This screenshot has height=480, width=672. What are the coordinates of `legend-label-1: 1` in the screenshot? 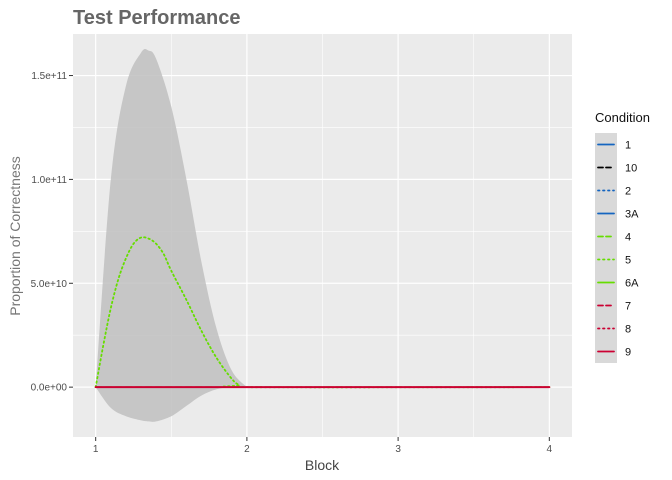 It's located at (628, 146).